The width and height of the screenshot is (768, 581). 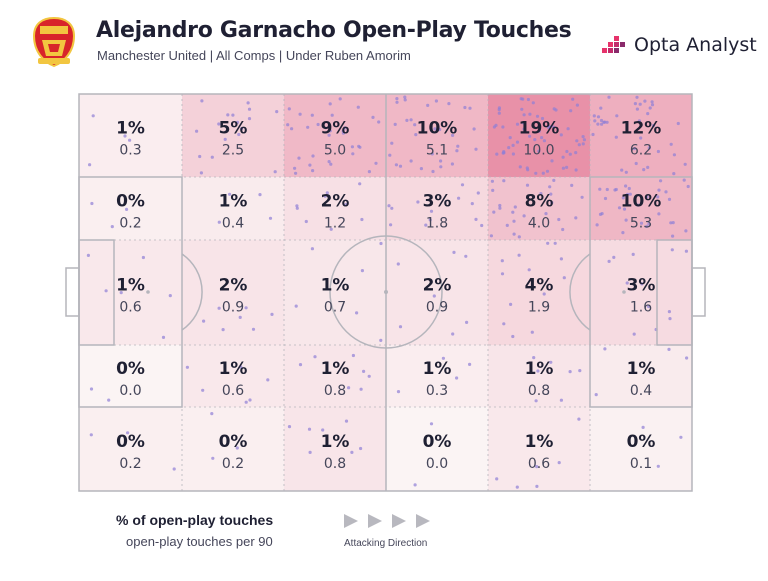 What do you see at coordinates (539, 391) in the screenshot?
I see `cell-per90: 0.8` at bounding box center [539, 391].